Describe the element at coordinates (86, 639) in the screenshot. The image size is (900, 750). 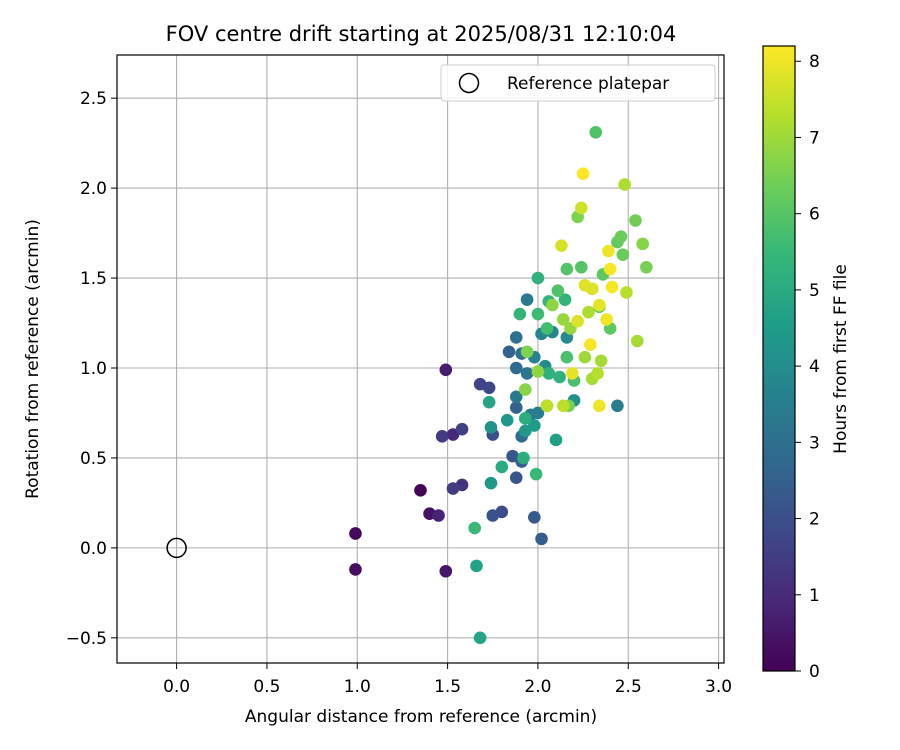
I see `y-tick-label: −0.5` at that location.